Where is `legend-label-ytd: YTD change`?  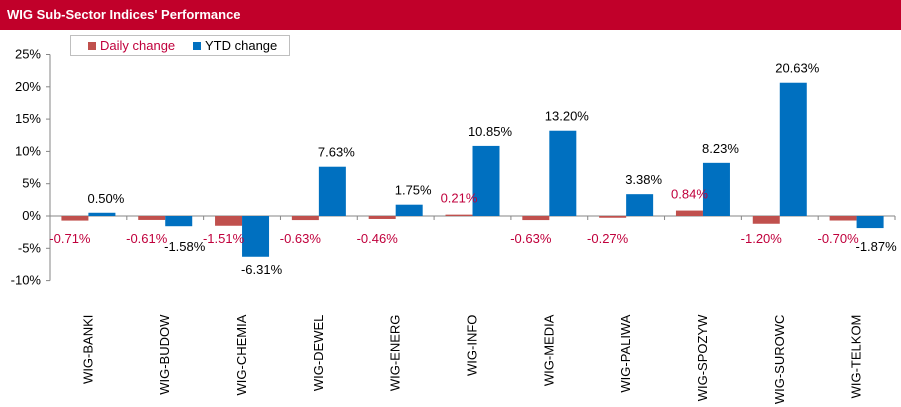
legend-label-ytd: YTD change is located at coordinates (241, 45).